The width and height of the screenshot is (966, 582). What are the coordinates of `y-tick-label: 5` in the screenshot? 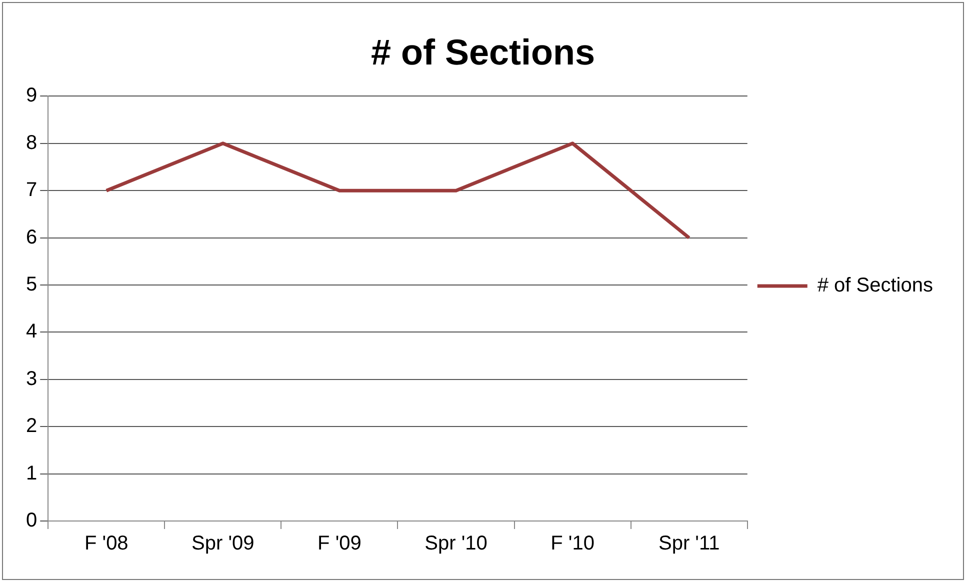 It's located at (32, 285).